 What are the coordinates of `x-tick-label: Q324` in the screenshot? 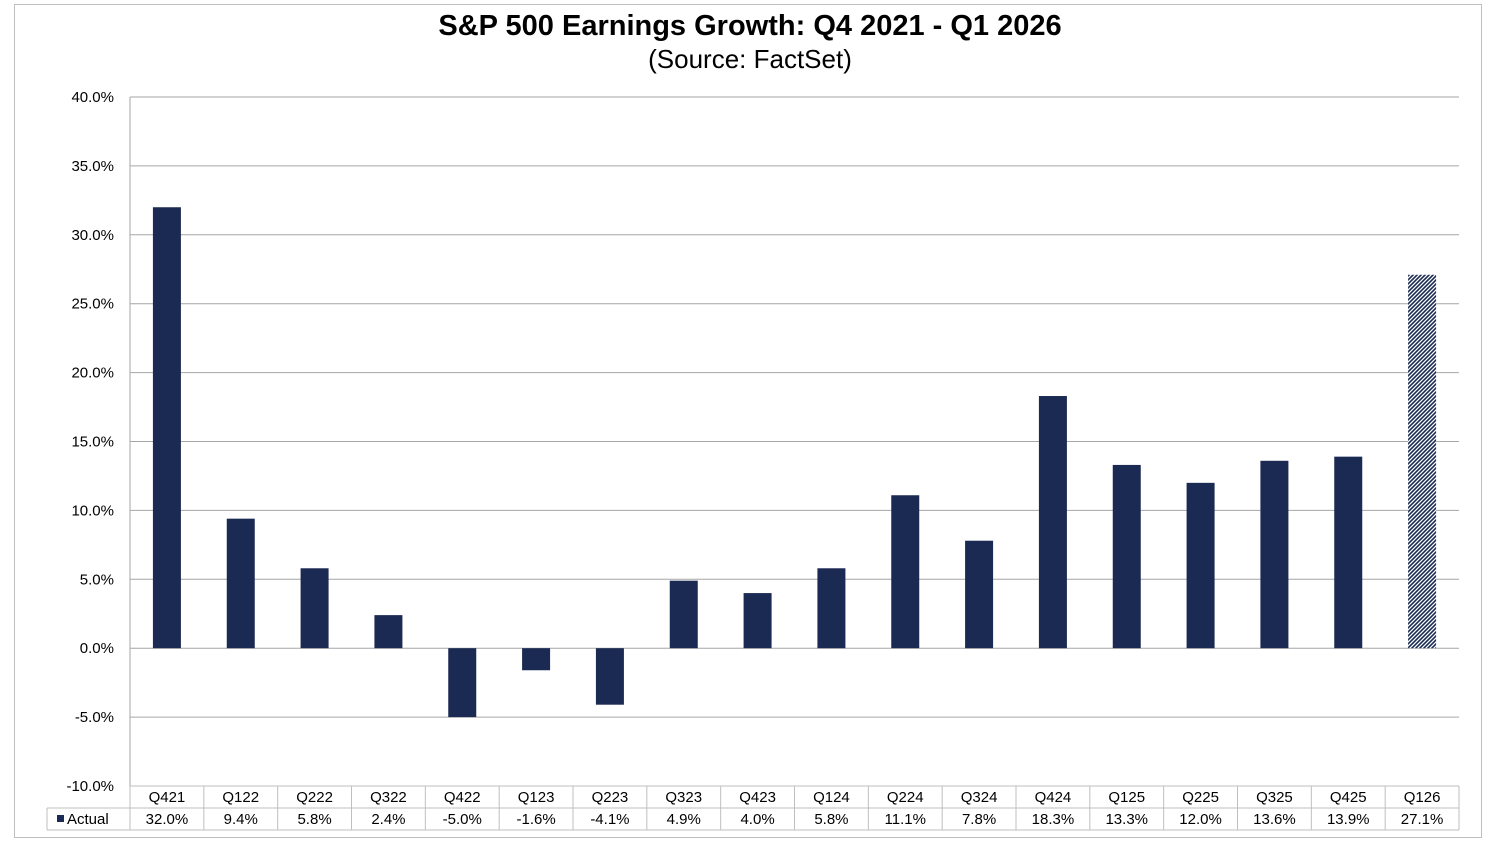 It's located at (979, 797).